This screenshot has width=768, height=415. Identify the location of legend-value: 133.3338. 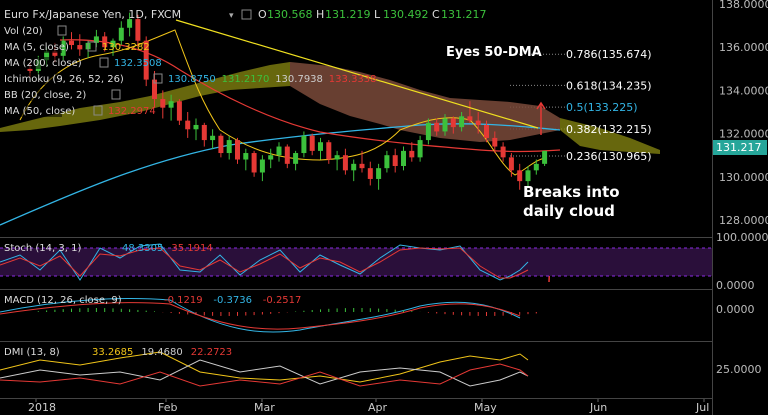
(353, 79).